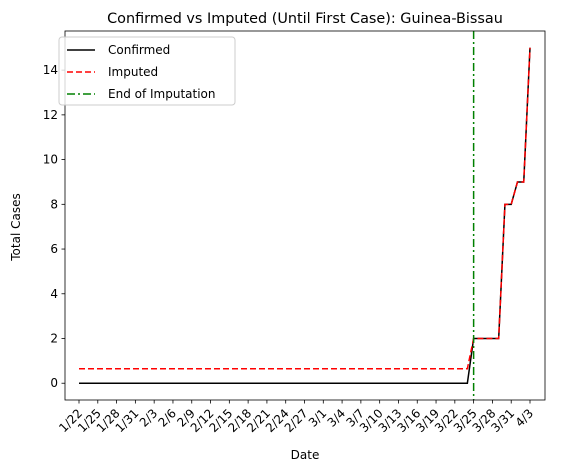 Image resolution: width=562 pixels, height=473 pixels. Describe the element at coordinates (54, 204) in the screenshot. I see `y-tick-label: 8` at that location.